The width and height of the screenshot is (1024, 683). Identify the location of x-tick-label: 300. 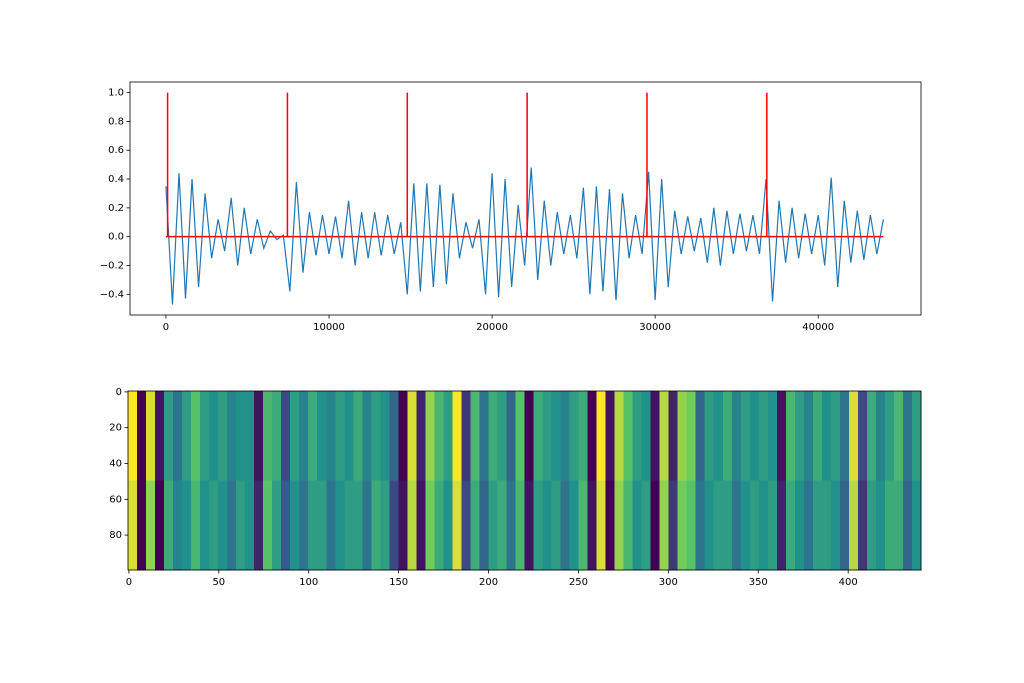
(668, 582).